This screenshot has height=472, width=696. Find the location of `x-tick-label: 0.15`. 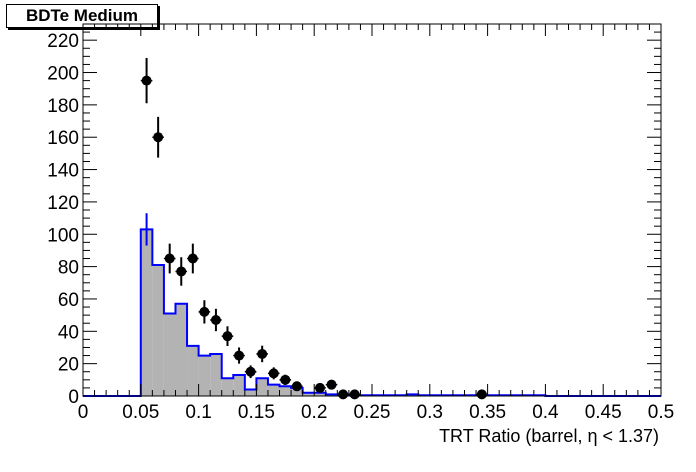

x-tick-label: 0.15 is located at coordinates (256, 412).